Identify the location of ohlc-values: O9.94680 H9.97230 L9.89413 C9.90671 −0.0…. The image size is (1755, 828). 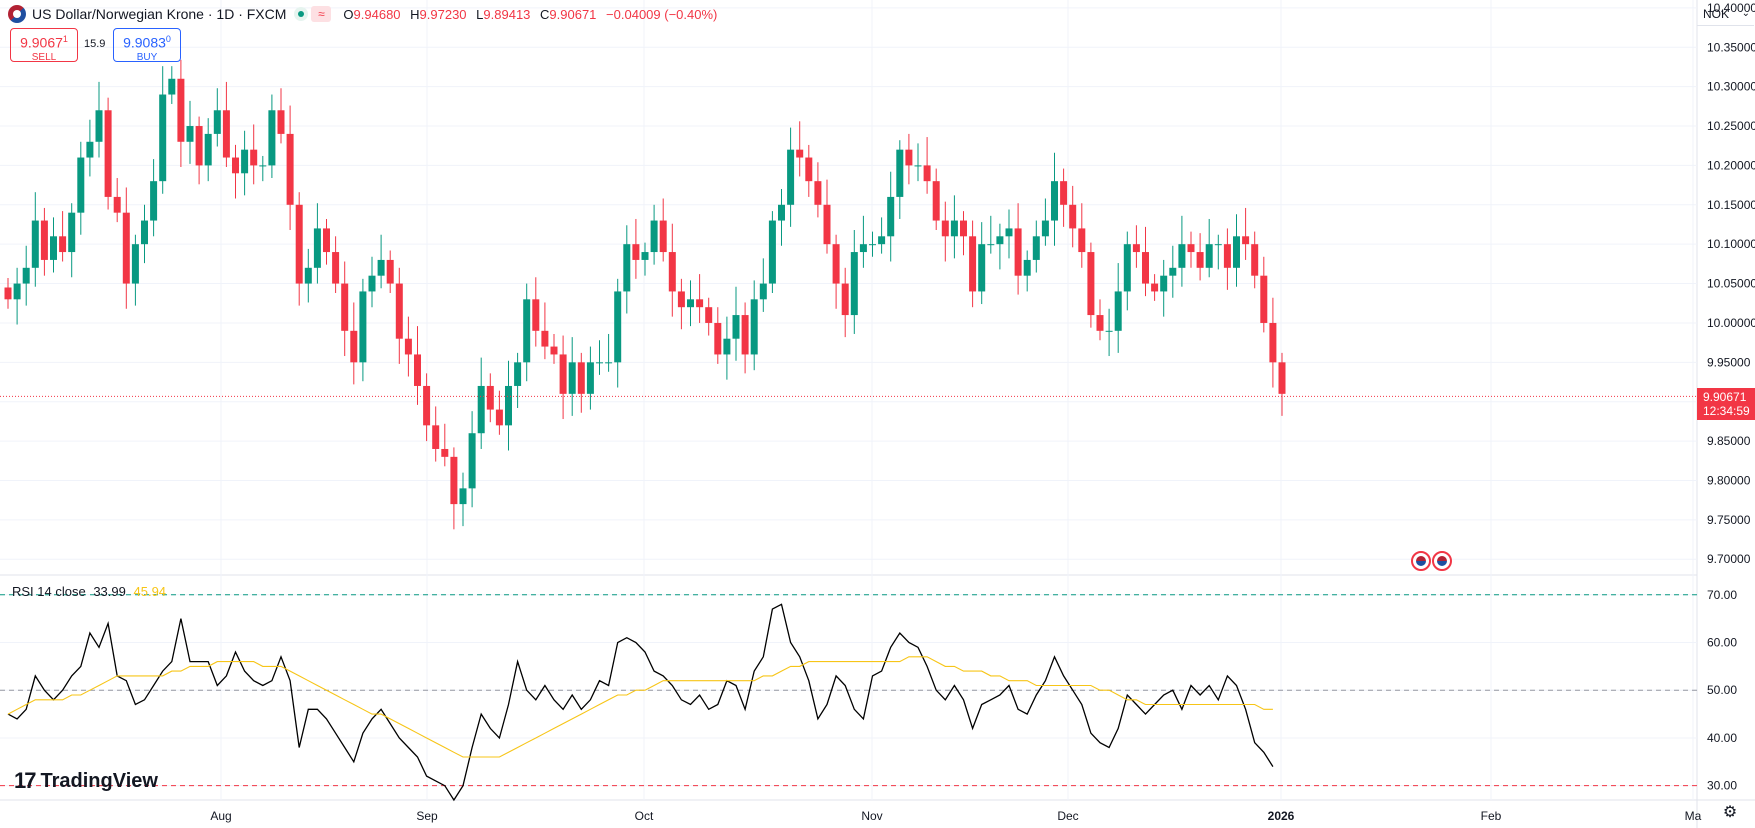
(533, 14).